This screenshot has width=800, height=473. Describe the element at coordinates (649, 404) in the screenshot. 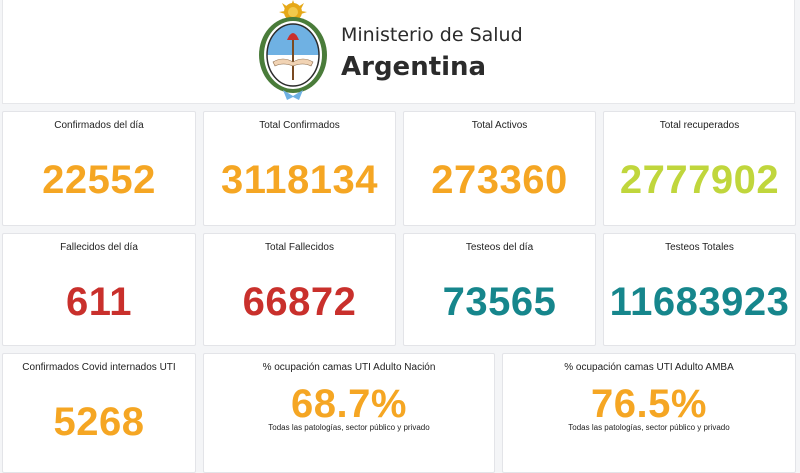

I see `card-value: 76.5%` at that location.